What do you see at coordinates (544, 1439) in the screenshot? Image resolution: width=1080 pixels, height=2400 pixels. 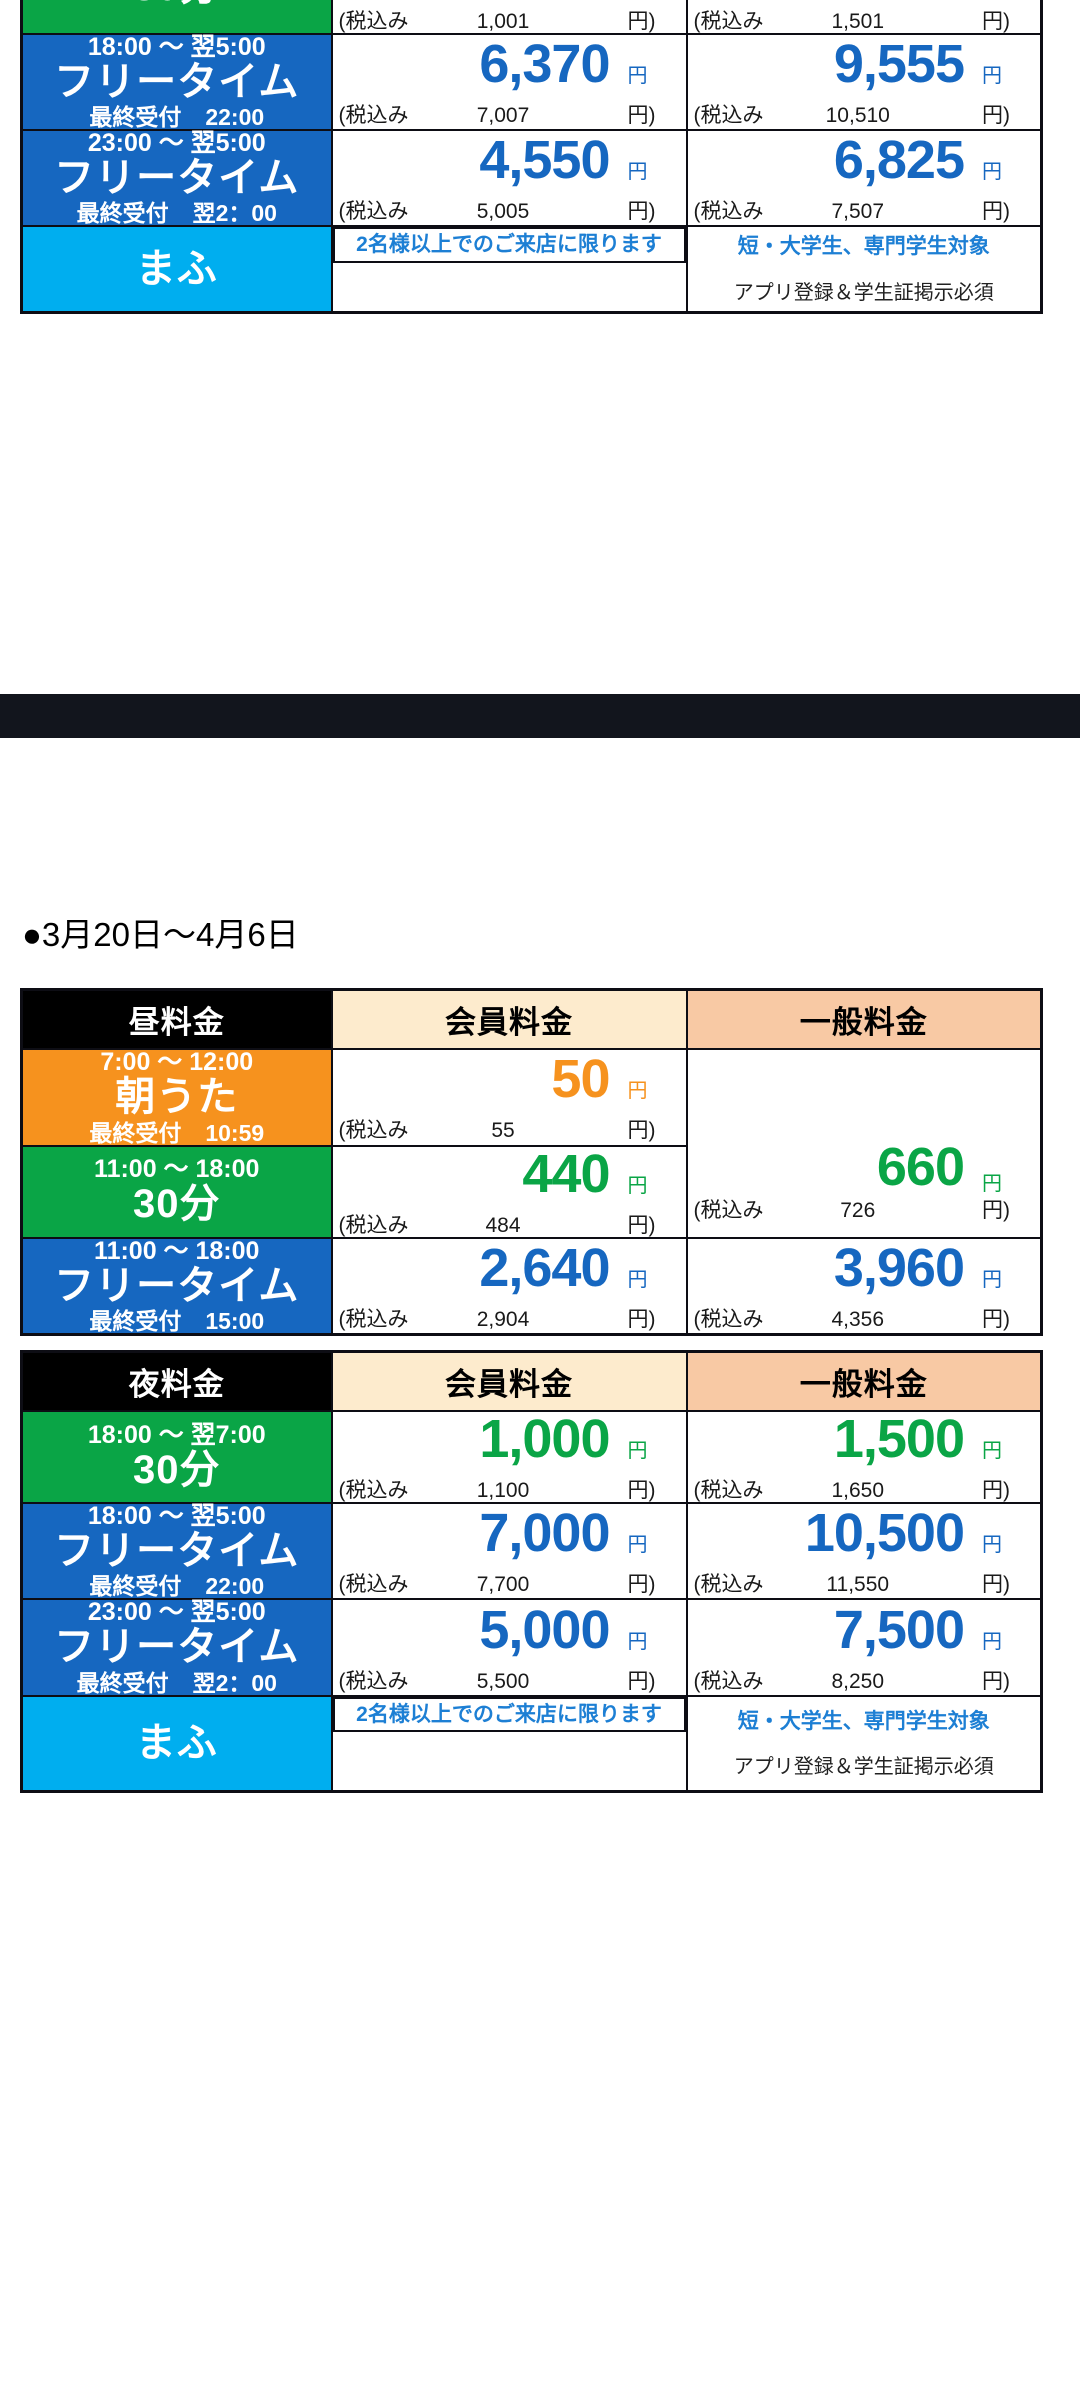 I see `price-amount: 1,000` at bounding box center [544, 1439].